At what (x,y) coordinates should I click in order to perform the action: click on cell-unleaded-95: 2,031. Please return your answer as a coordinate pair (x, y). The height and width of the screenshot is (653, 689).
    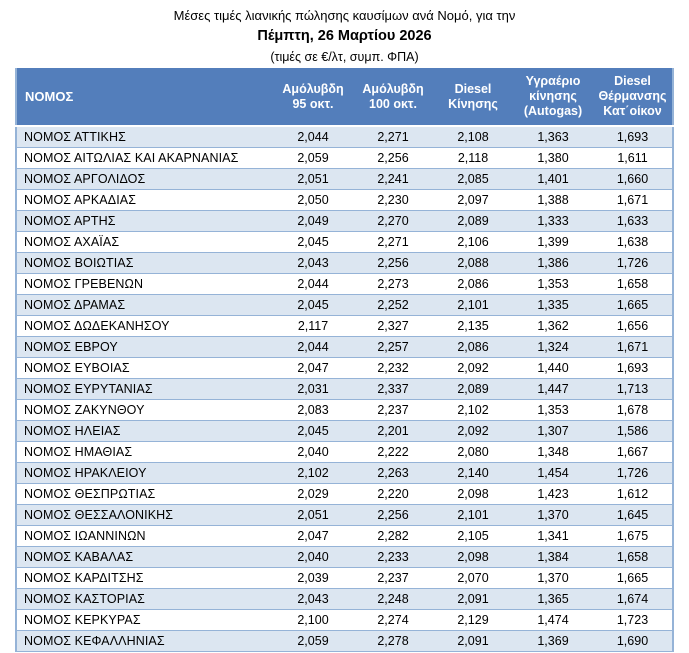
    Looking at the image, I should click on (313, 389).